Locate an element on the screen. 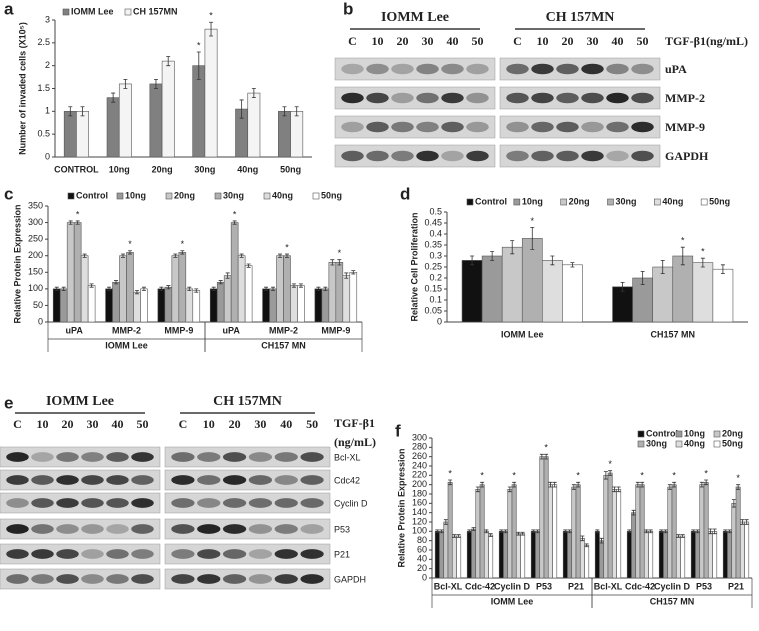 Image resolution: width=759 pixels, height=631 pixels. y-axis-label: Number of invaded cells (X10⁵) is located at coordinates (22, 88).